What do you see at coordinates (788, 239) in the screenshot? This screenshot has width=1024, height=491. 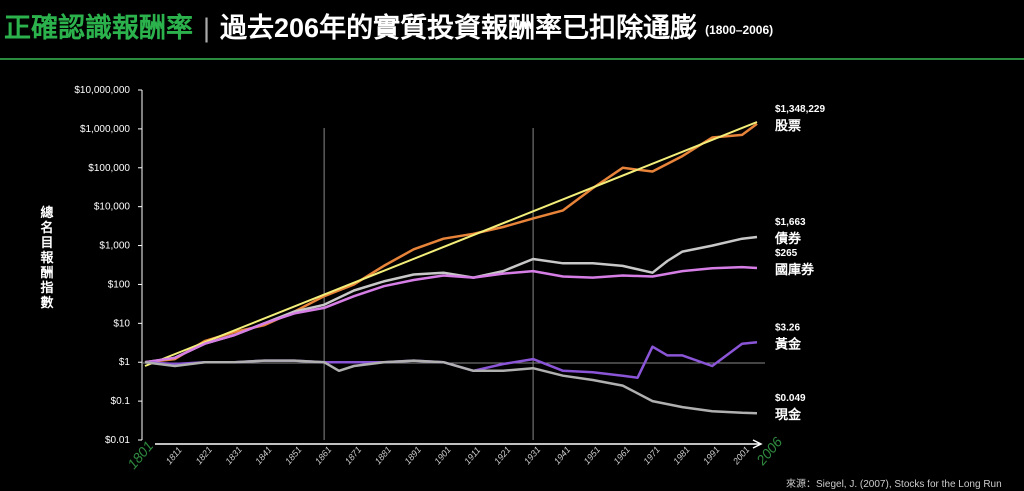 I see `series-name: 債券` at bounding box center [788, 239].